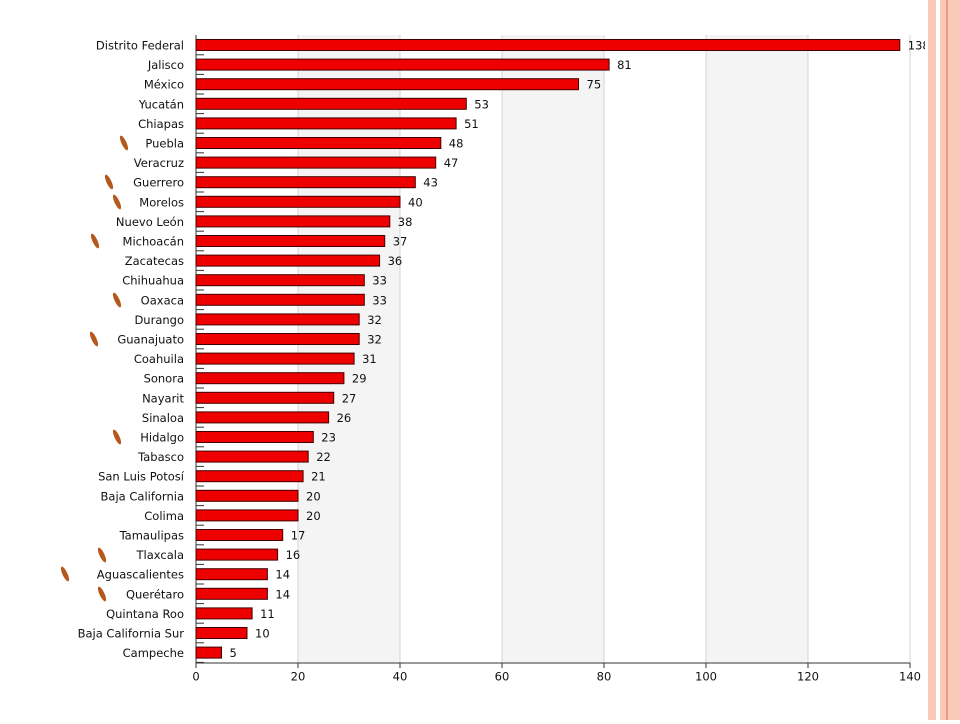 Image resolution: width=960 pixels, height=724 pixels. What do you see at coordinates (604, 677) in the screenshot?
I see `x-tick-label: 80` at bounding box center [604, 677].